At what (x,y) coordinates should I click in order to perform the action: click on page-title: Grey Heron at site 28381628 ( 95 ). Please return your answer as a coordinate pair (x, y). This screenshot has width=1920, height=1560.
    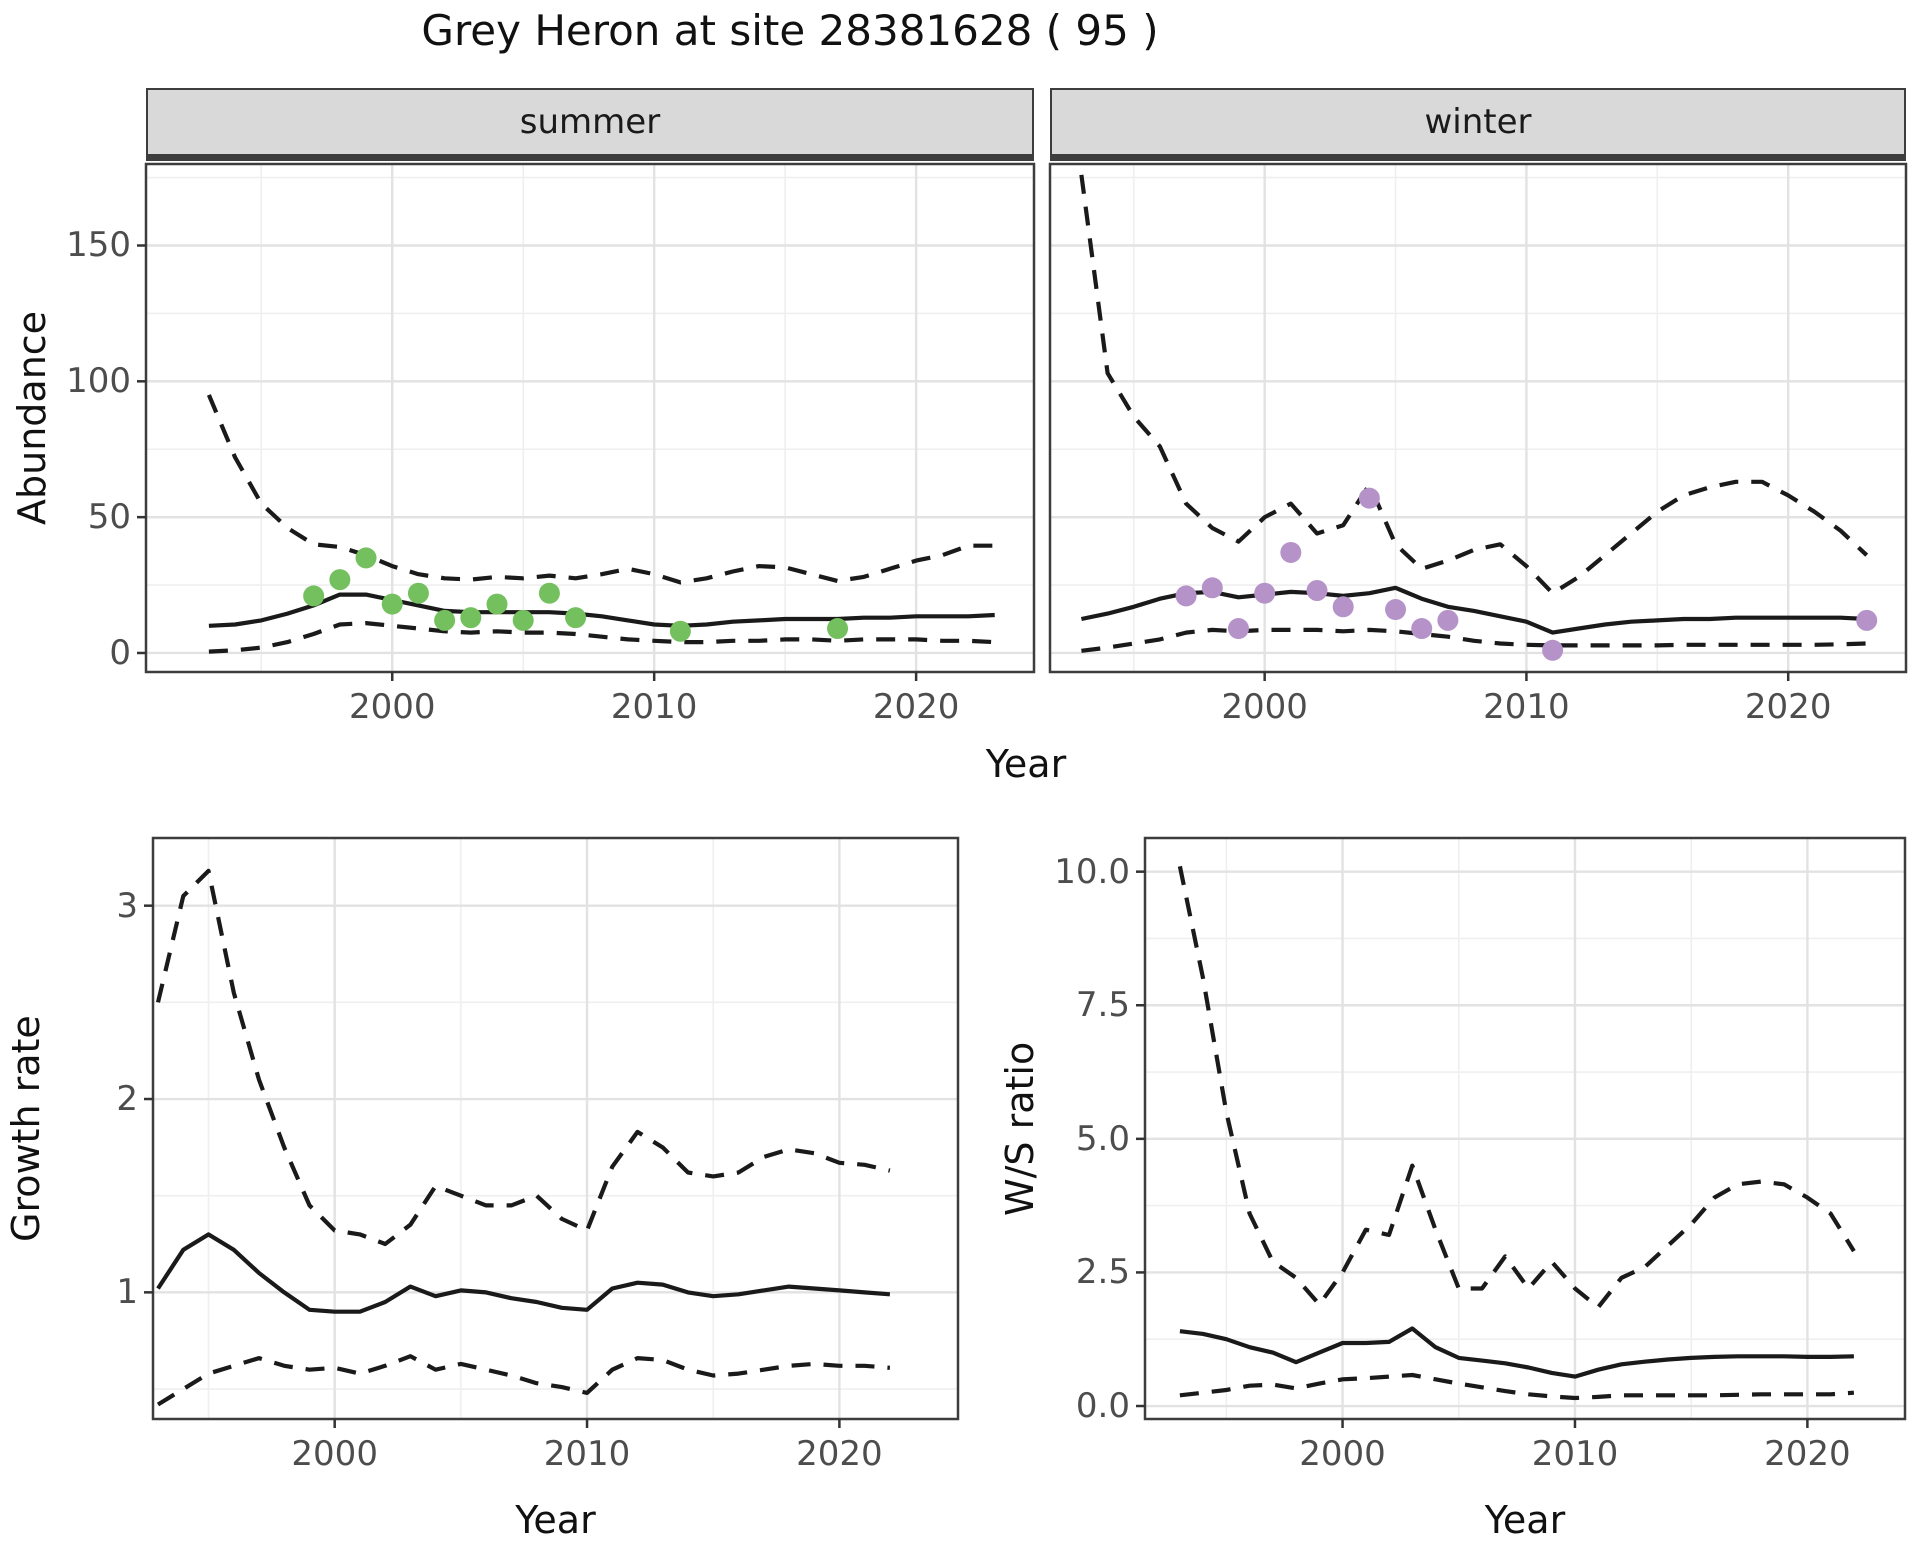
    Looking at the image, I should click on (790, 30).